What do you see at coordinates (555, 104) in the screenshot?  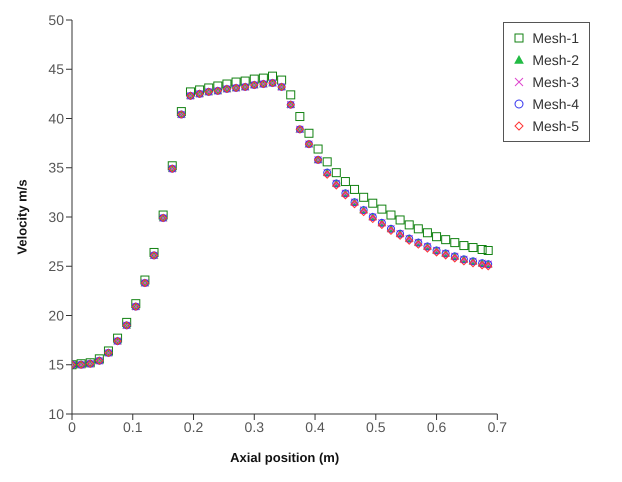 I see `legend-label: Mesh-4` at bounding box center [555, 104].